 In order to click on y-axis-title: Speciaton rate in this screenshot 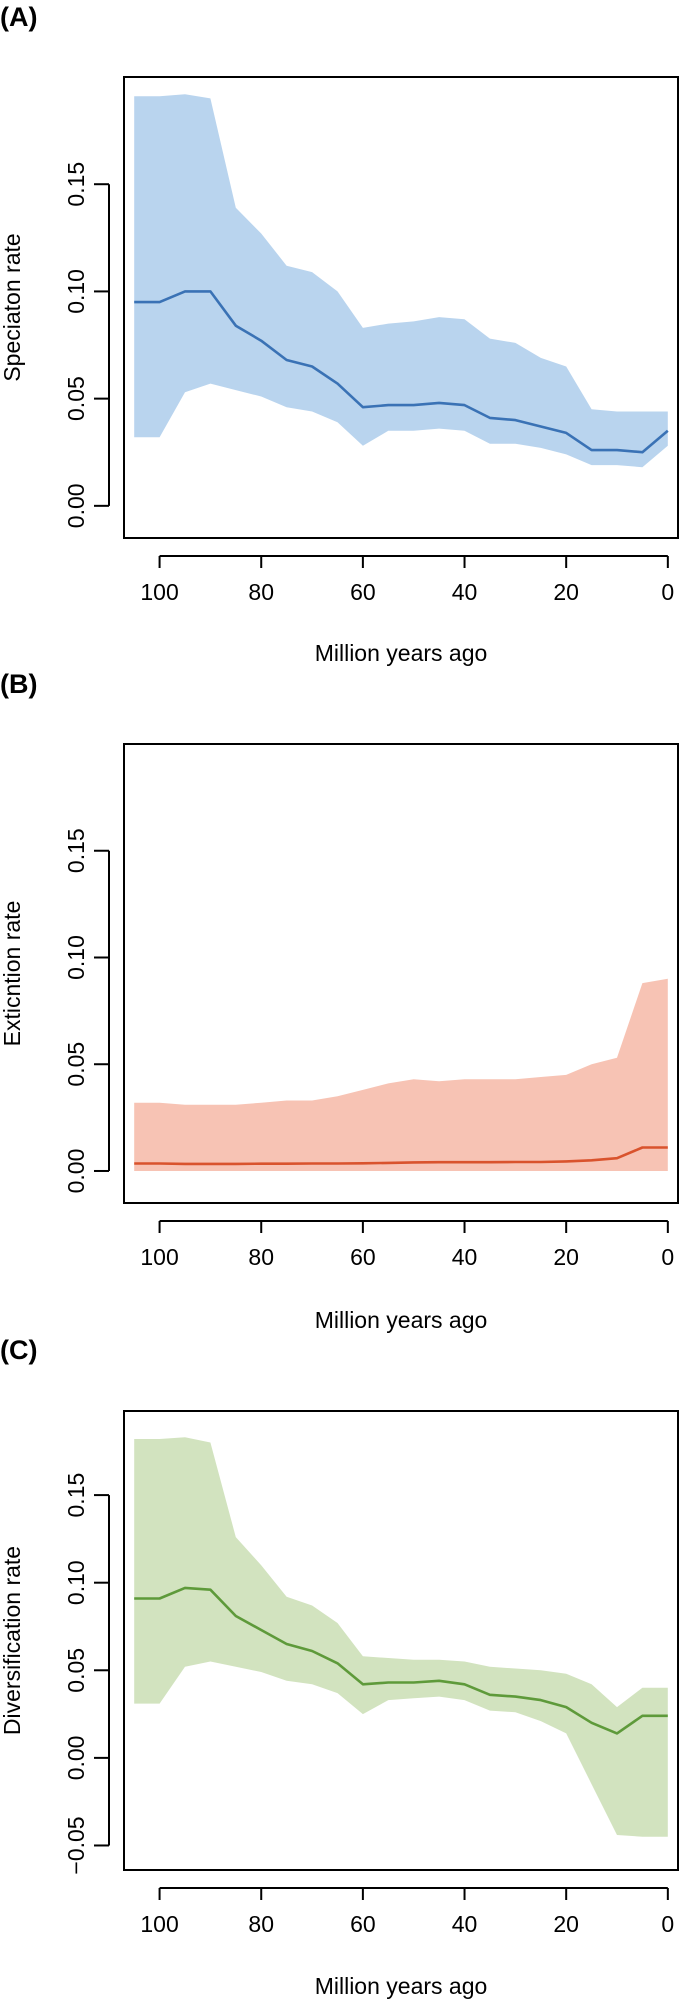, I will do `click(12, 307)`.